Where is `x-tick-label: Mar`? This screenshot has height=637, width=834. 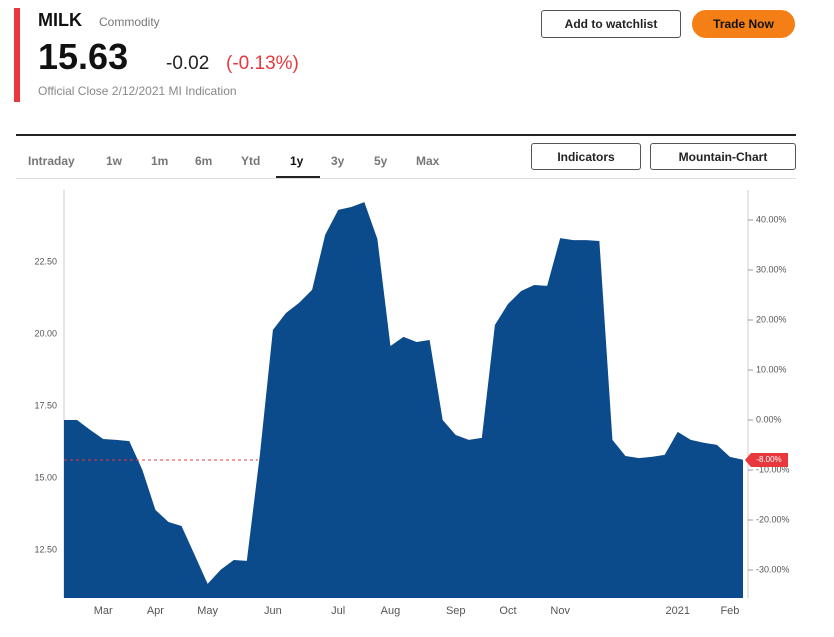
x-tick-label: Mar is located at coordinates (103, 611).